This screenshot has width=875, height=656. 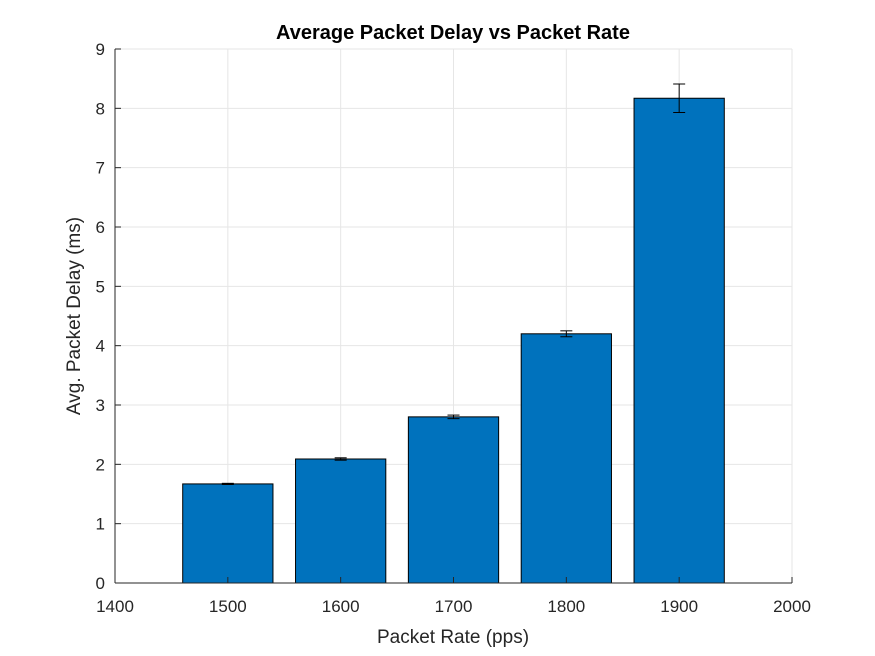 I want to click on y-tick-label-3: 3, so click(x=100, y=405).